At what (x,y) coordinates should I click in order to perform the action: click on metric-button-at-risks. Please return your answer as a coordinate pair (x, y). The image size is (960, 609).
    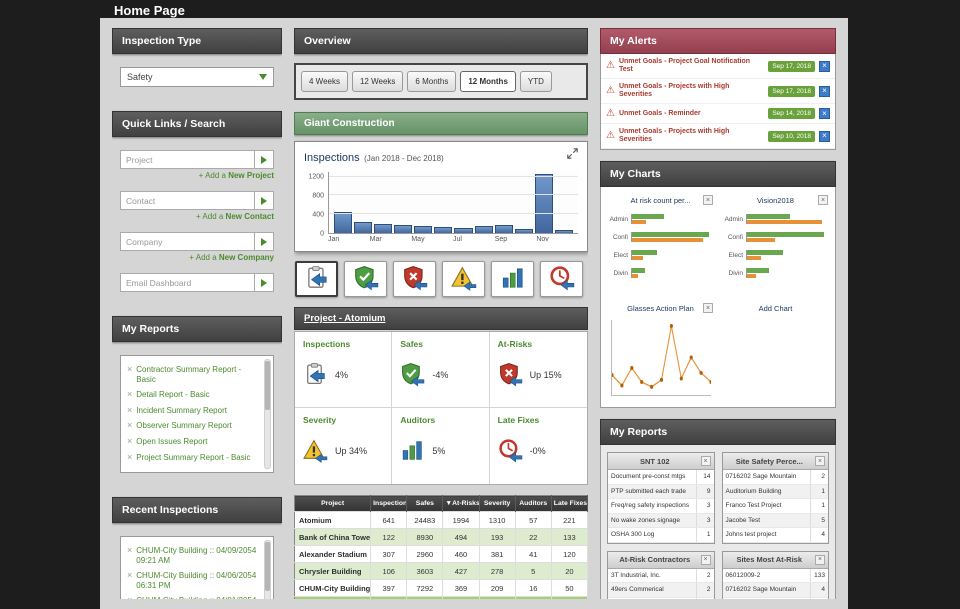
    Looking at the image, I should click on (414, 279).